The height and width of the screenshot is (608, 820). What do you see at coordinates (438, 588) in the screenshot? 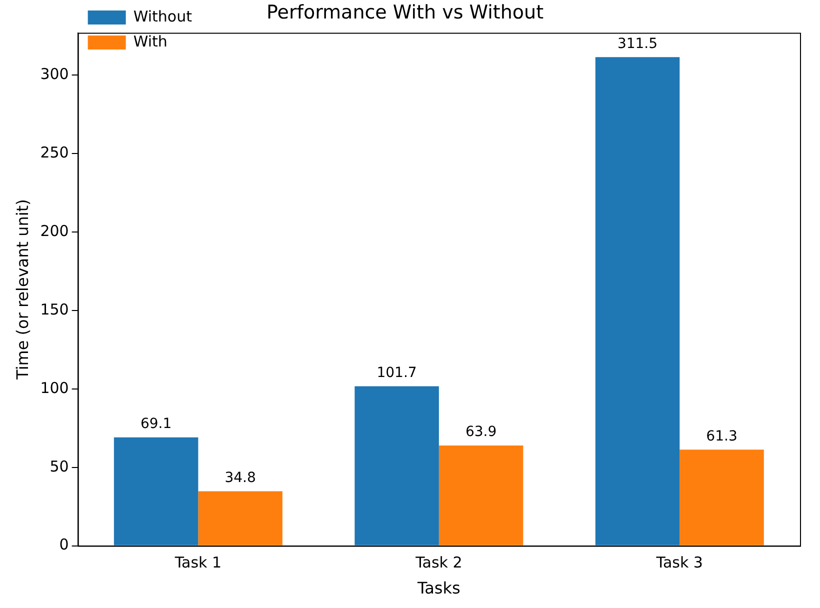
I see `x-axis-title: Tasks` at bounding box center [438, 588].